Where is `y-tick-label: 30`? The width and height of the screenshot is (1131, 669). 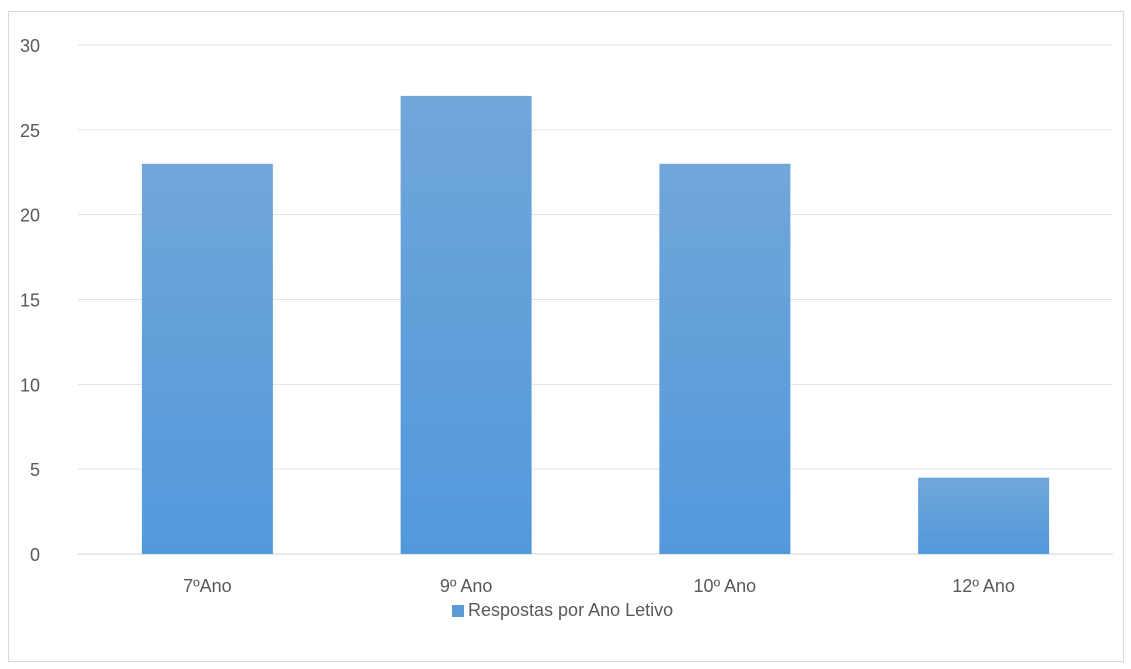
y-tick-label: 30 is located at coordinates (30, 46).